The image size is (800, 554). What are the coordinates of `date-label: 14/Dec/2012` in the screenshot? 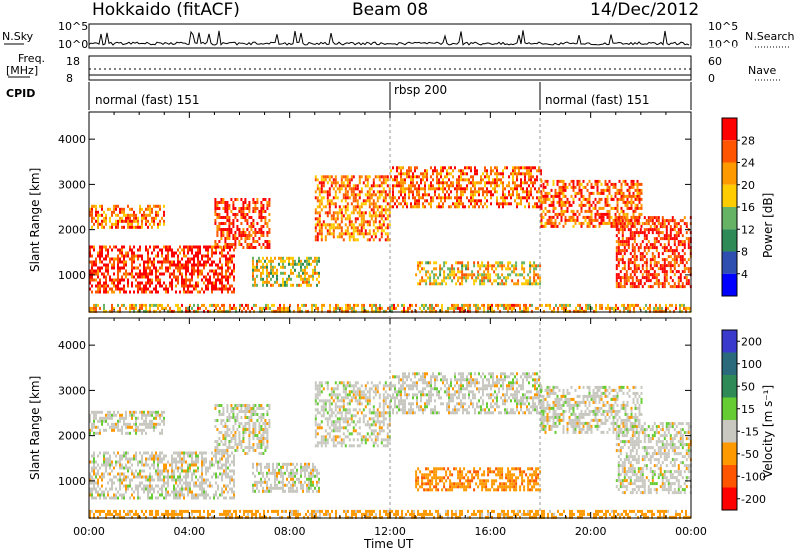 It's located at (645, 10).